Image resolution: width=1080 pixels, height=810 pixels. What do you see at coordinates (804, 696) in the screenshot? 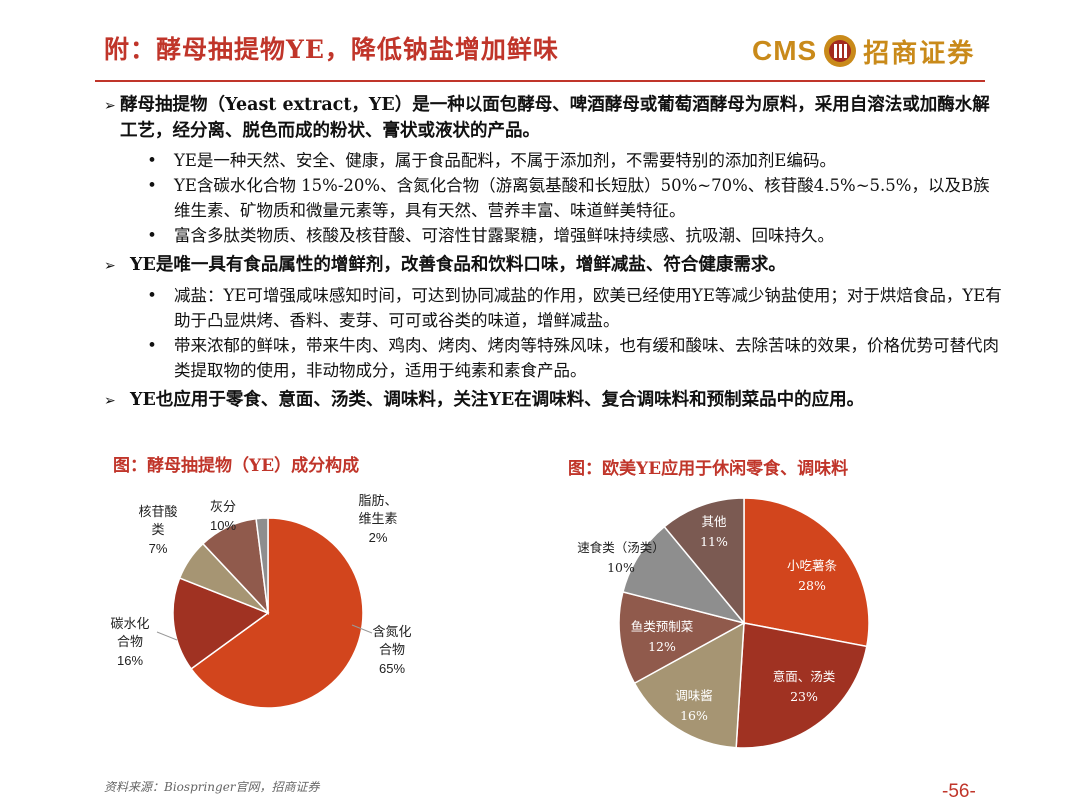
I see `label-value: 23%` at bounding box center [804, 696].